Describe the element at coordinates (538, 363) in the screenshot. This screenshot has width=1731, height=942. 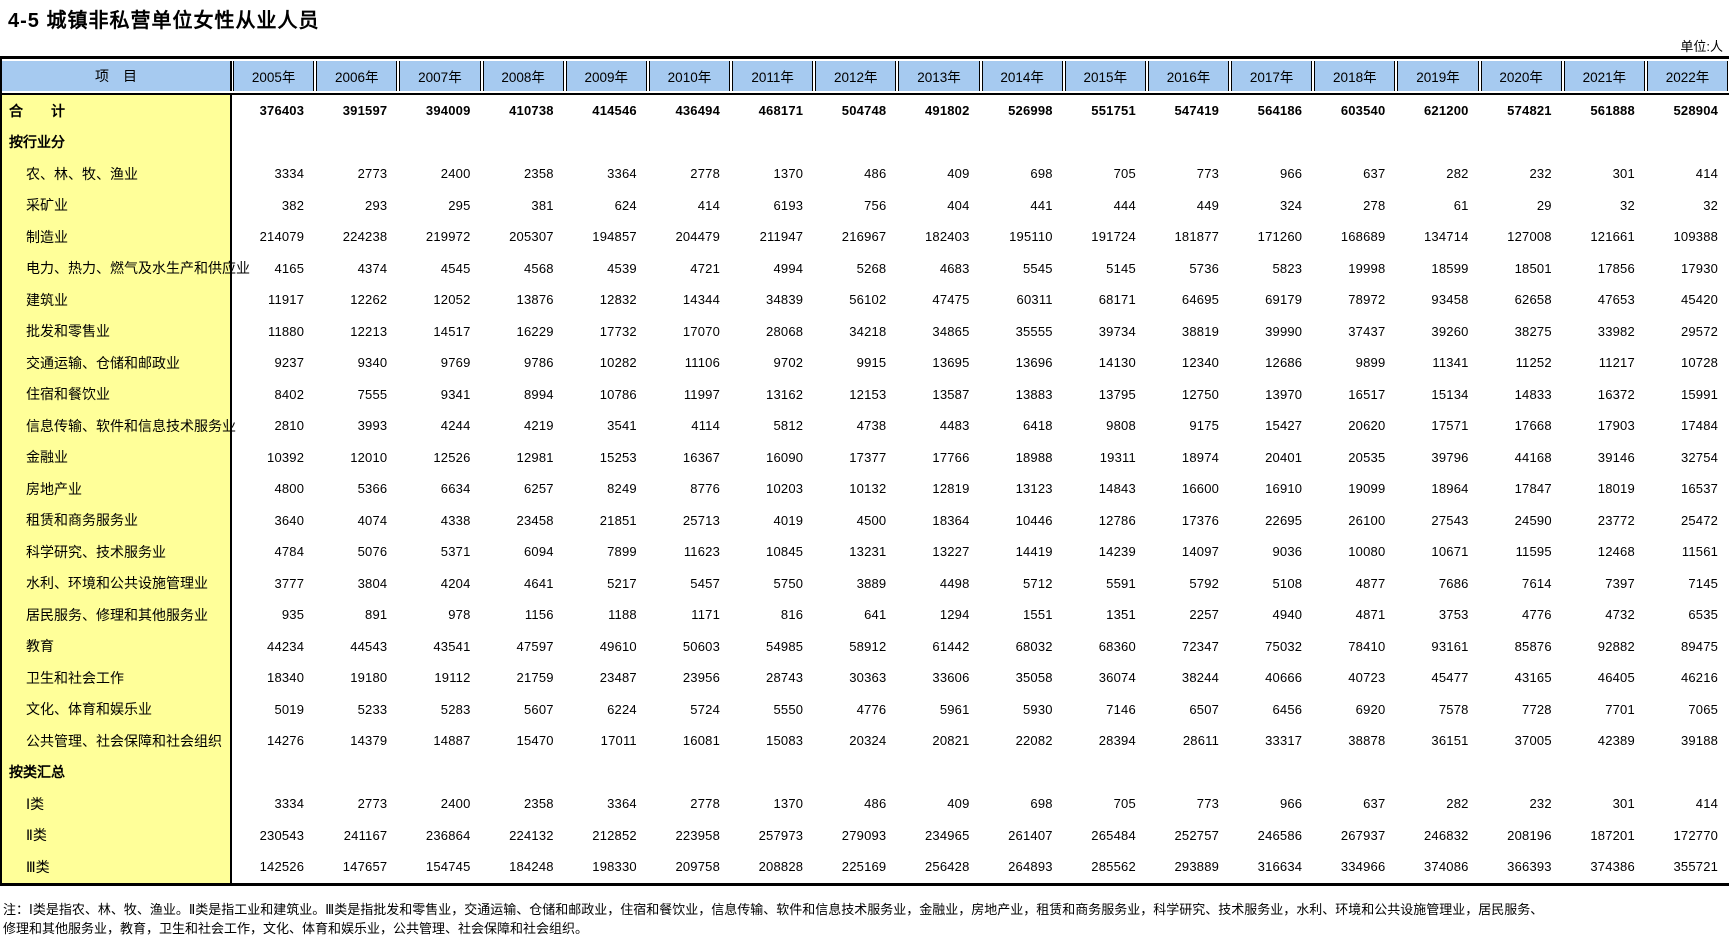
I see `cell-value: 9786` at that location.